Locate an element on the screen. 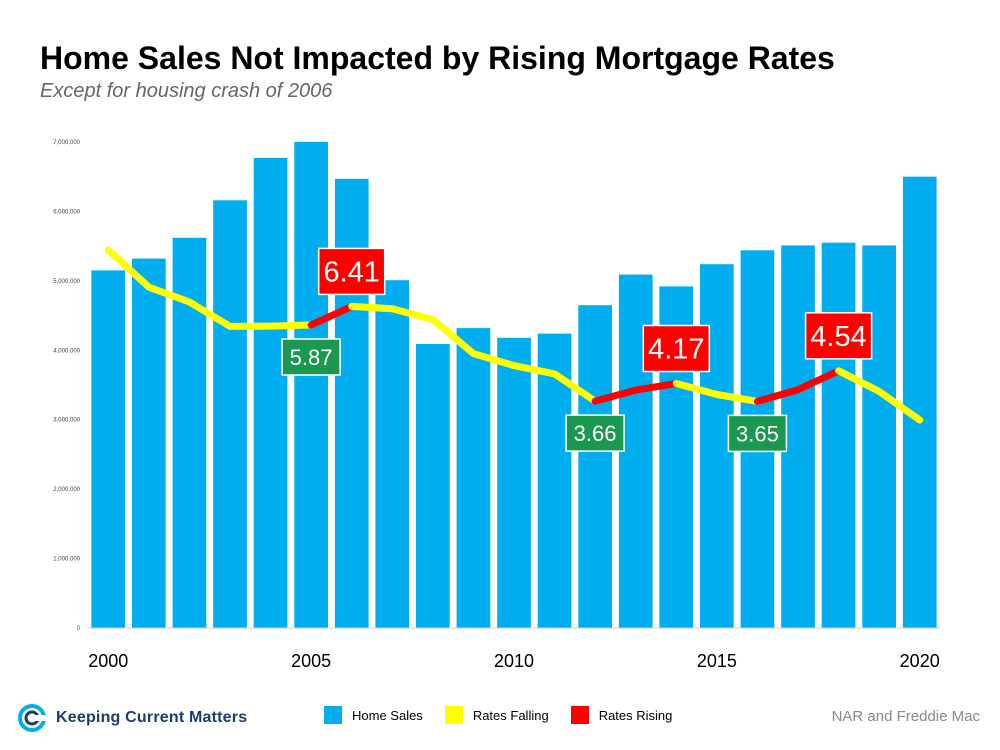 This screenshot has height=750, width=1000. rate-label-text: 3.66 is located at coordinates (595, 433).